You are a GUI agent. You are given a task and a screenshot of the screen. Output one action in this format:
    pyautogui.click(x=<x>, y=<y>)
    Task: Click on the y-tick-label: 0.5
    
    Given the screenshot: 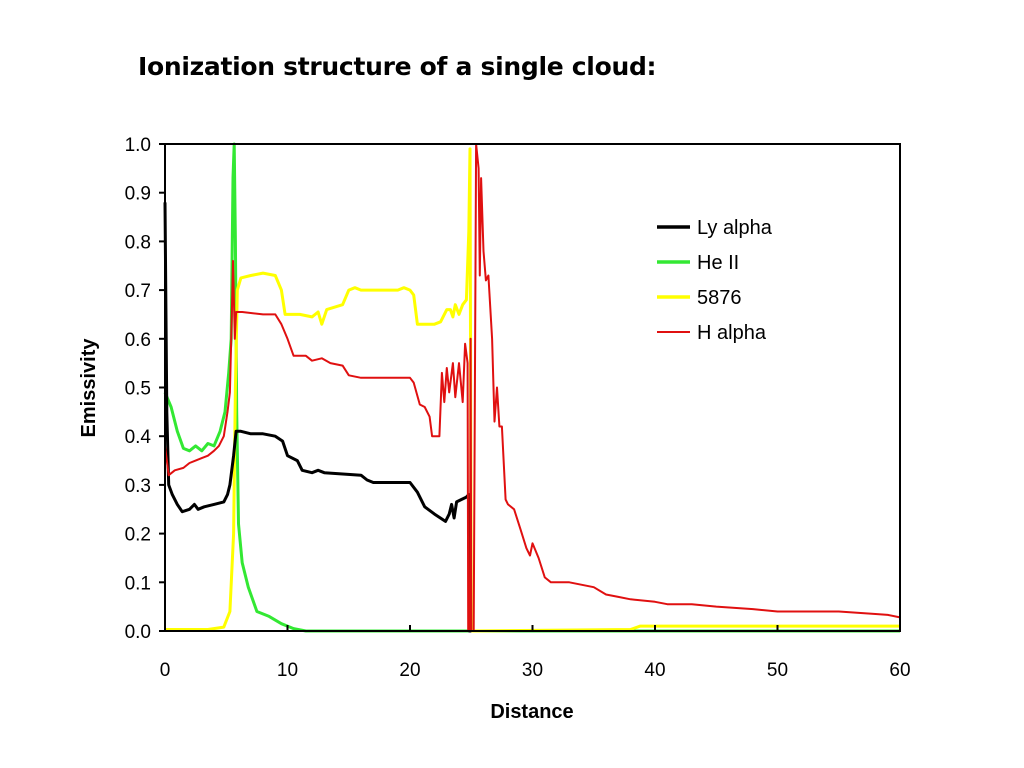 What is the action you would take?
    pyautogui.click(x=138, y=389)
    